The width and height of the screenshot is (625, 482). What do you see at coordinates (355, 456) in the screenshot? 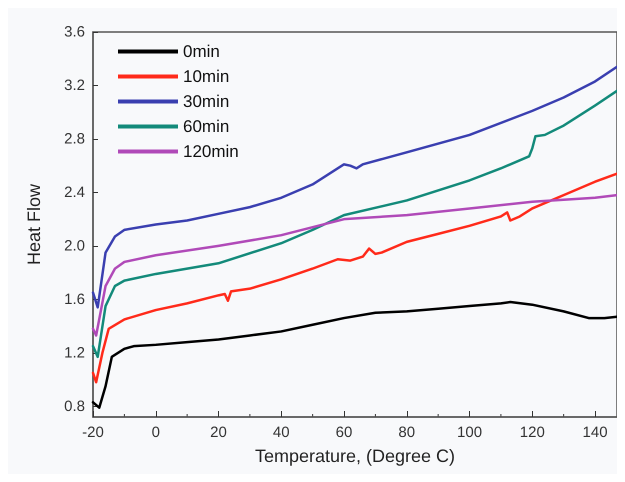
I see `x-axis-title: Temperature, (Degree C)` at bounding box center [355, 456].